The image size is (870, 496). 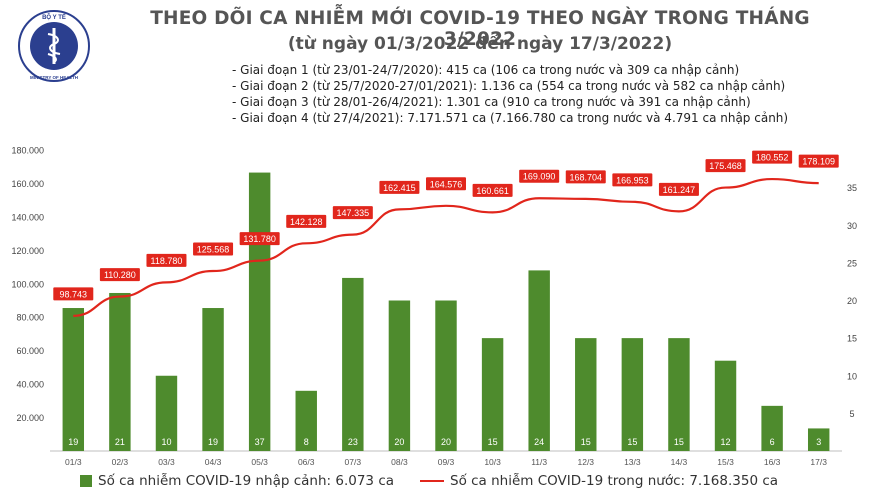 I want to click on line-value-label: 125.568, so click(x=213, y=250).